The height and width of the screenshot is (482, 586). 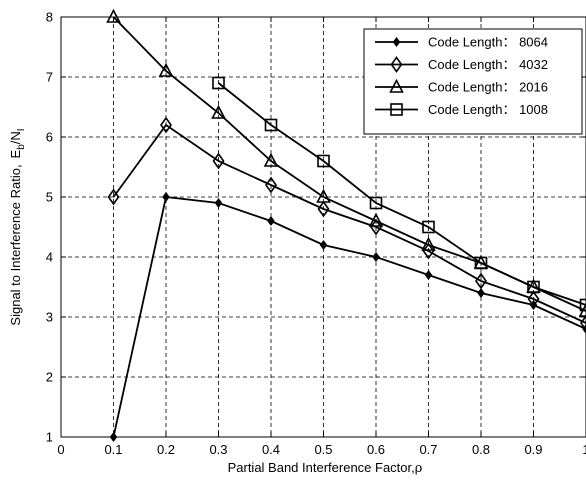 I want to click on legend-label: Code Length： 2016, so click(x=488, y=87).